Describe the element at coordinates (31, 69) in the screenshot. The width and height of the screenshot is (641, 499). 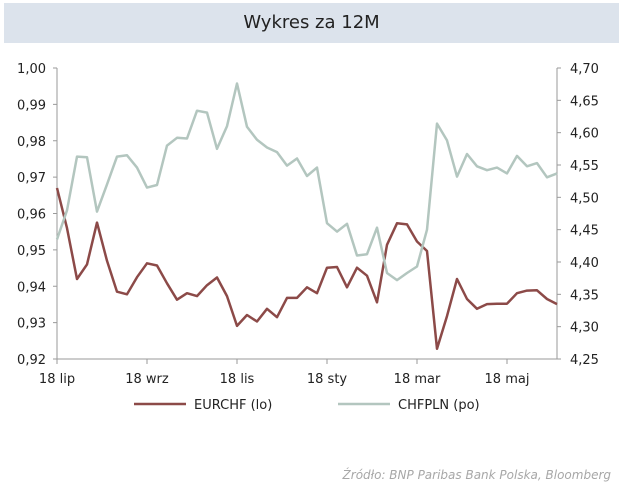
I see `left-tick-label: 1,00` at that location.